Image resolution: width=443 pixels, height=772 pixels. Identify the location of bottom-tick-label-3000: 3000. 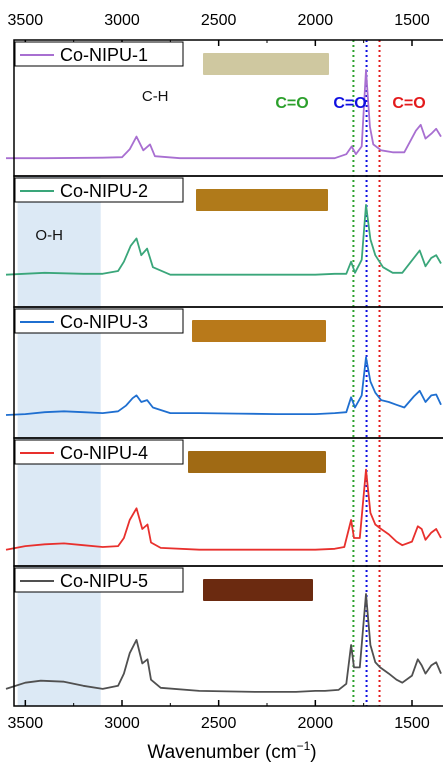
(122, 723).